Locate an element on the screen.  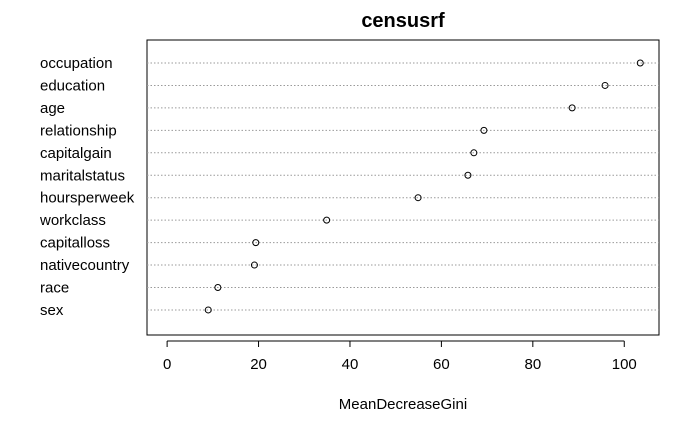
x-tick-label-40: 40 is located at coordinates (350, 364).